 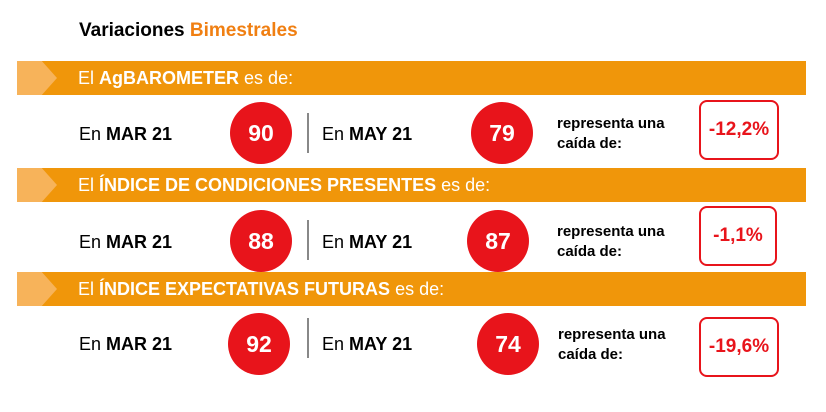 What do you see at coordinates (739, 347) in the screenshot?
I see `change-value-box: -19,6%` at bounding box center [739, 347].